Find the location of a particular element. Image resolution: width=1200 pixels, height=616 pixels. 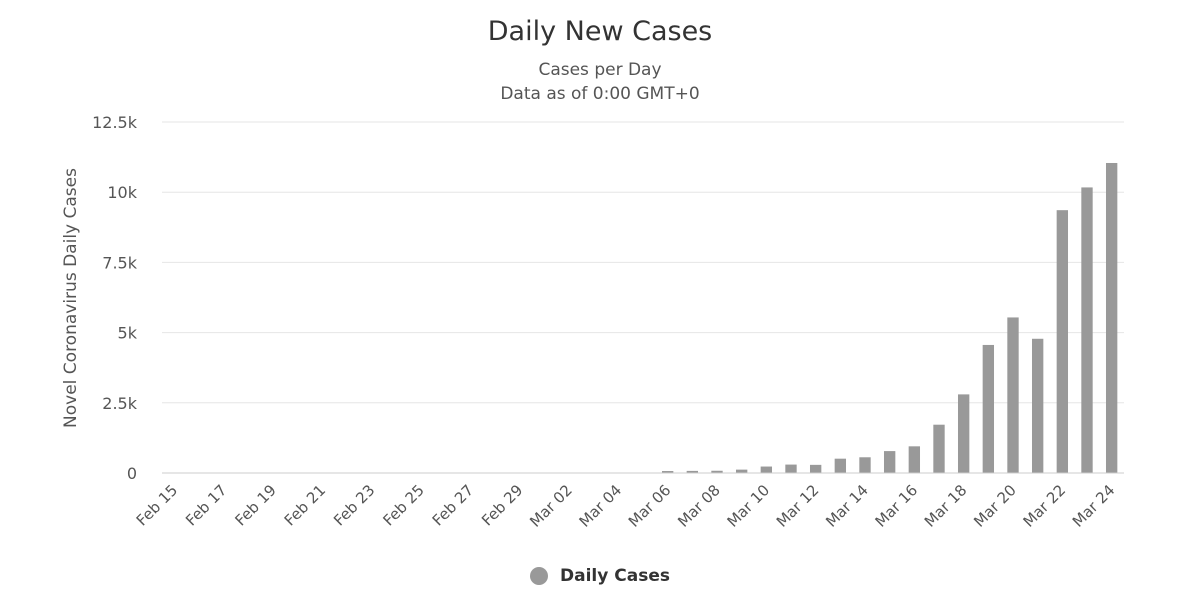

x-tick-label: Mar 22 is located at coordinates (1045, 506).